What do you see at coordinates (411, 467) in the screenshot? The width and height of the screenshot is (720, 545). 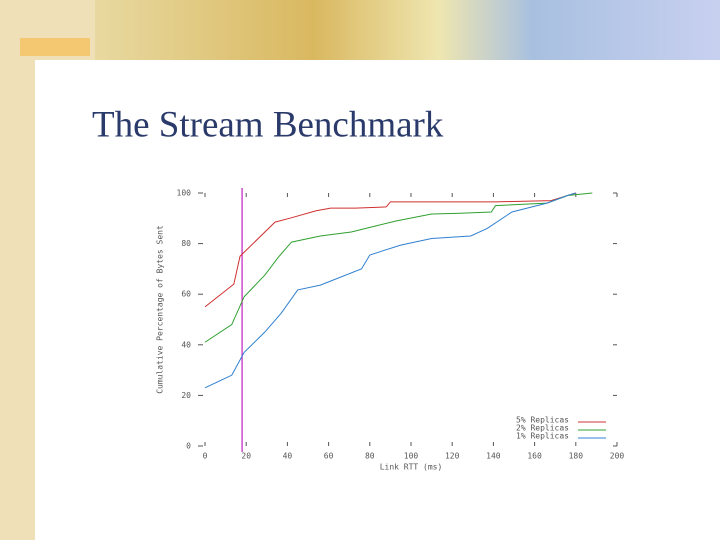 I see `x-axis-label: Link RTT (ms)` at bounding box center [411, 467].